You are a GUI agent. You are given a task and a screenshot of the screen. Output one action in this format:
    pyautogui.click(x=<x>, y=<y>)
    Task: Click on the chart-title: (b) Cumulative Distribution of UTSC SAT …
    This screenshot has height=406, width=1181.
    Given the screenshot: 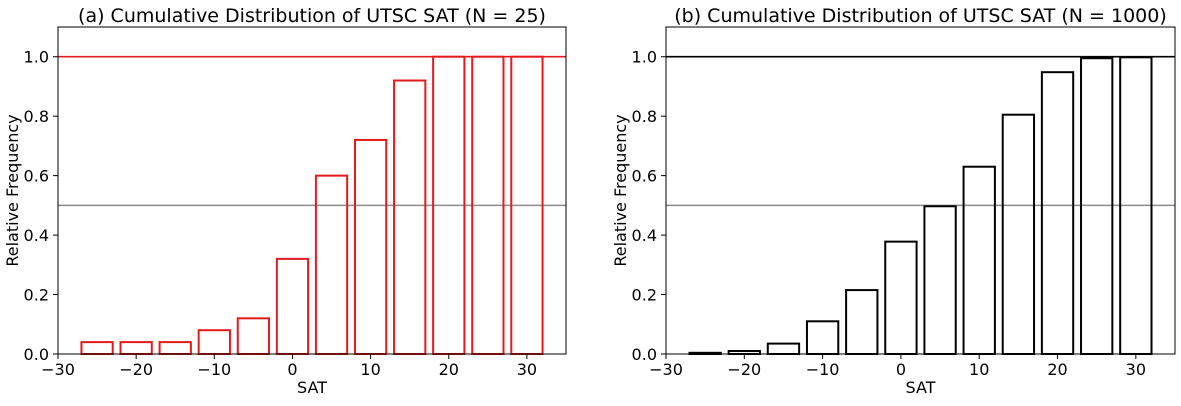 What is the action you would take?
    pyautogui.click(x=920, y=16)
    